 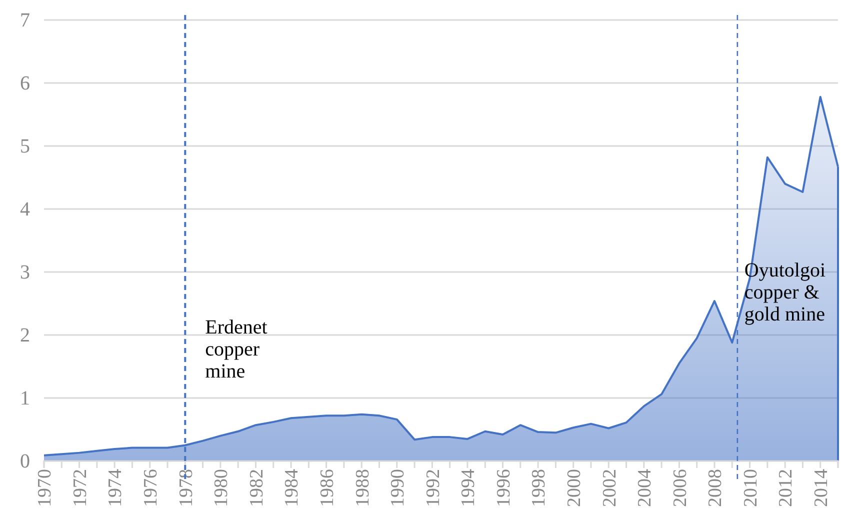 What do you see at coordinates (25, 398) in the screenshot?
I see `y-tick-label: 1` at bounding box center [25, 398].